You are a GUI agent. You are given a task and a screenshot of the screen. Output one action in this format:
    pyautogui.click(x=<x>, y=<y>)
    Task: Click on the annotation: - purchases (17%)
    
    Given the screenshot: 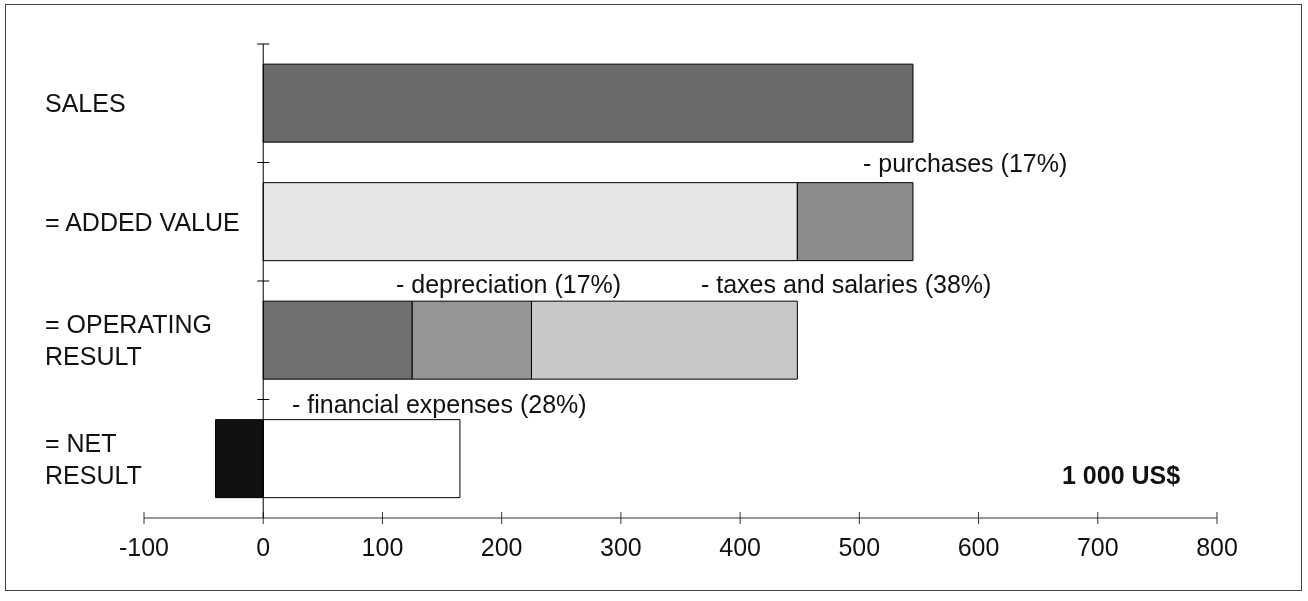 What is the action you would take?
    pyautogui.click(x=965, y=163)
    